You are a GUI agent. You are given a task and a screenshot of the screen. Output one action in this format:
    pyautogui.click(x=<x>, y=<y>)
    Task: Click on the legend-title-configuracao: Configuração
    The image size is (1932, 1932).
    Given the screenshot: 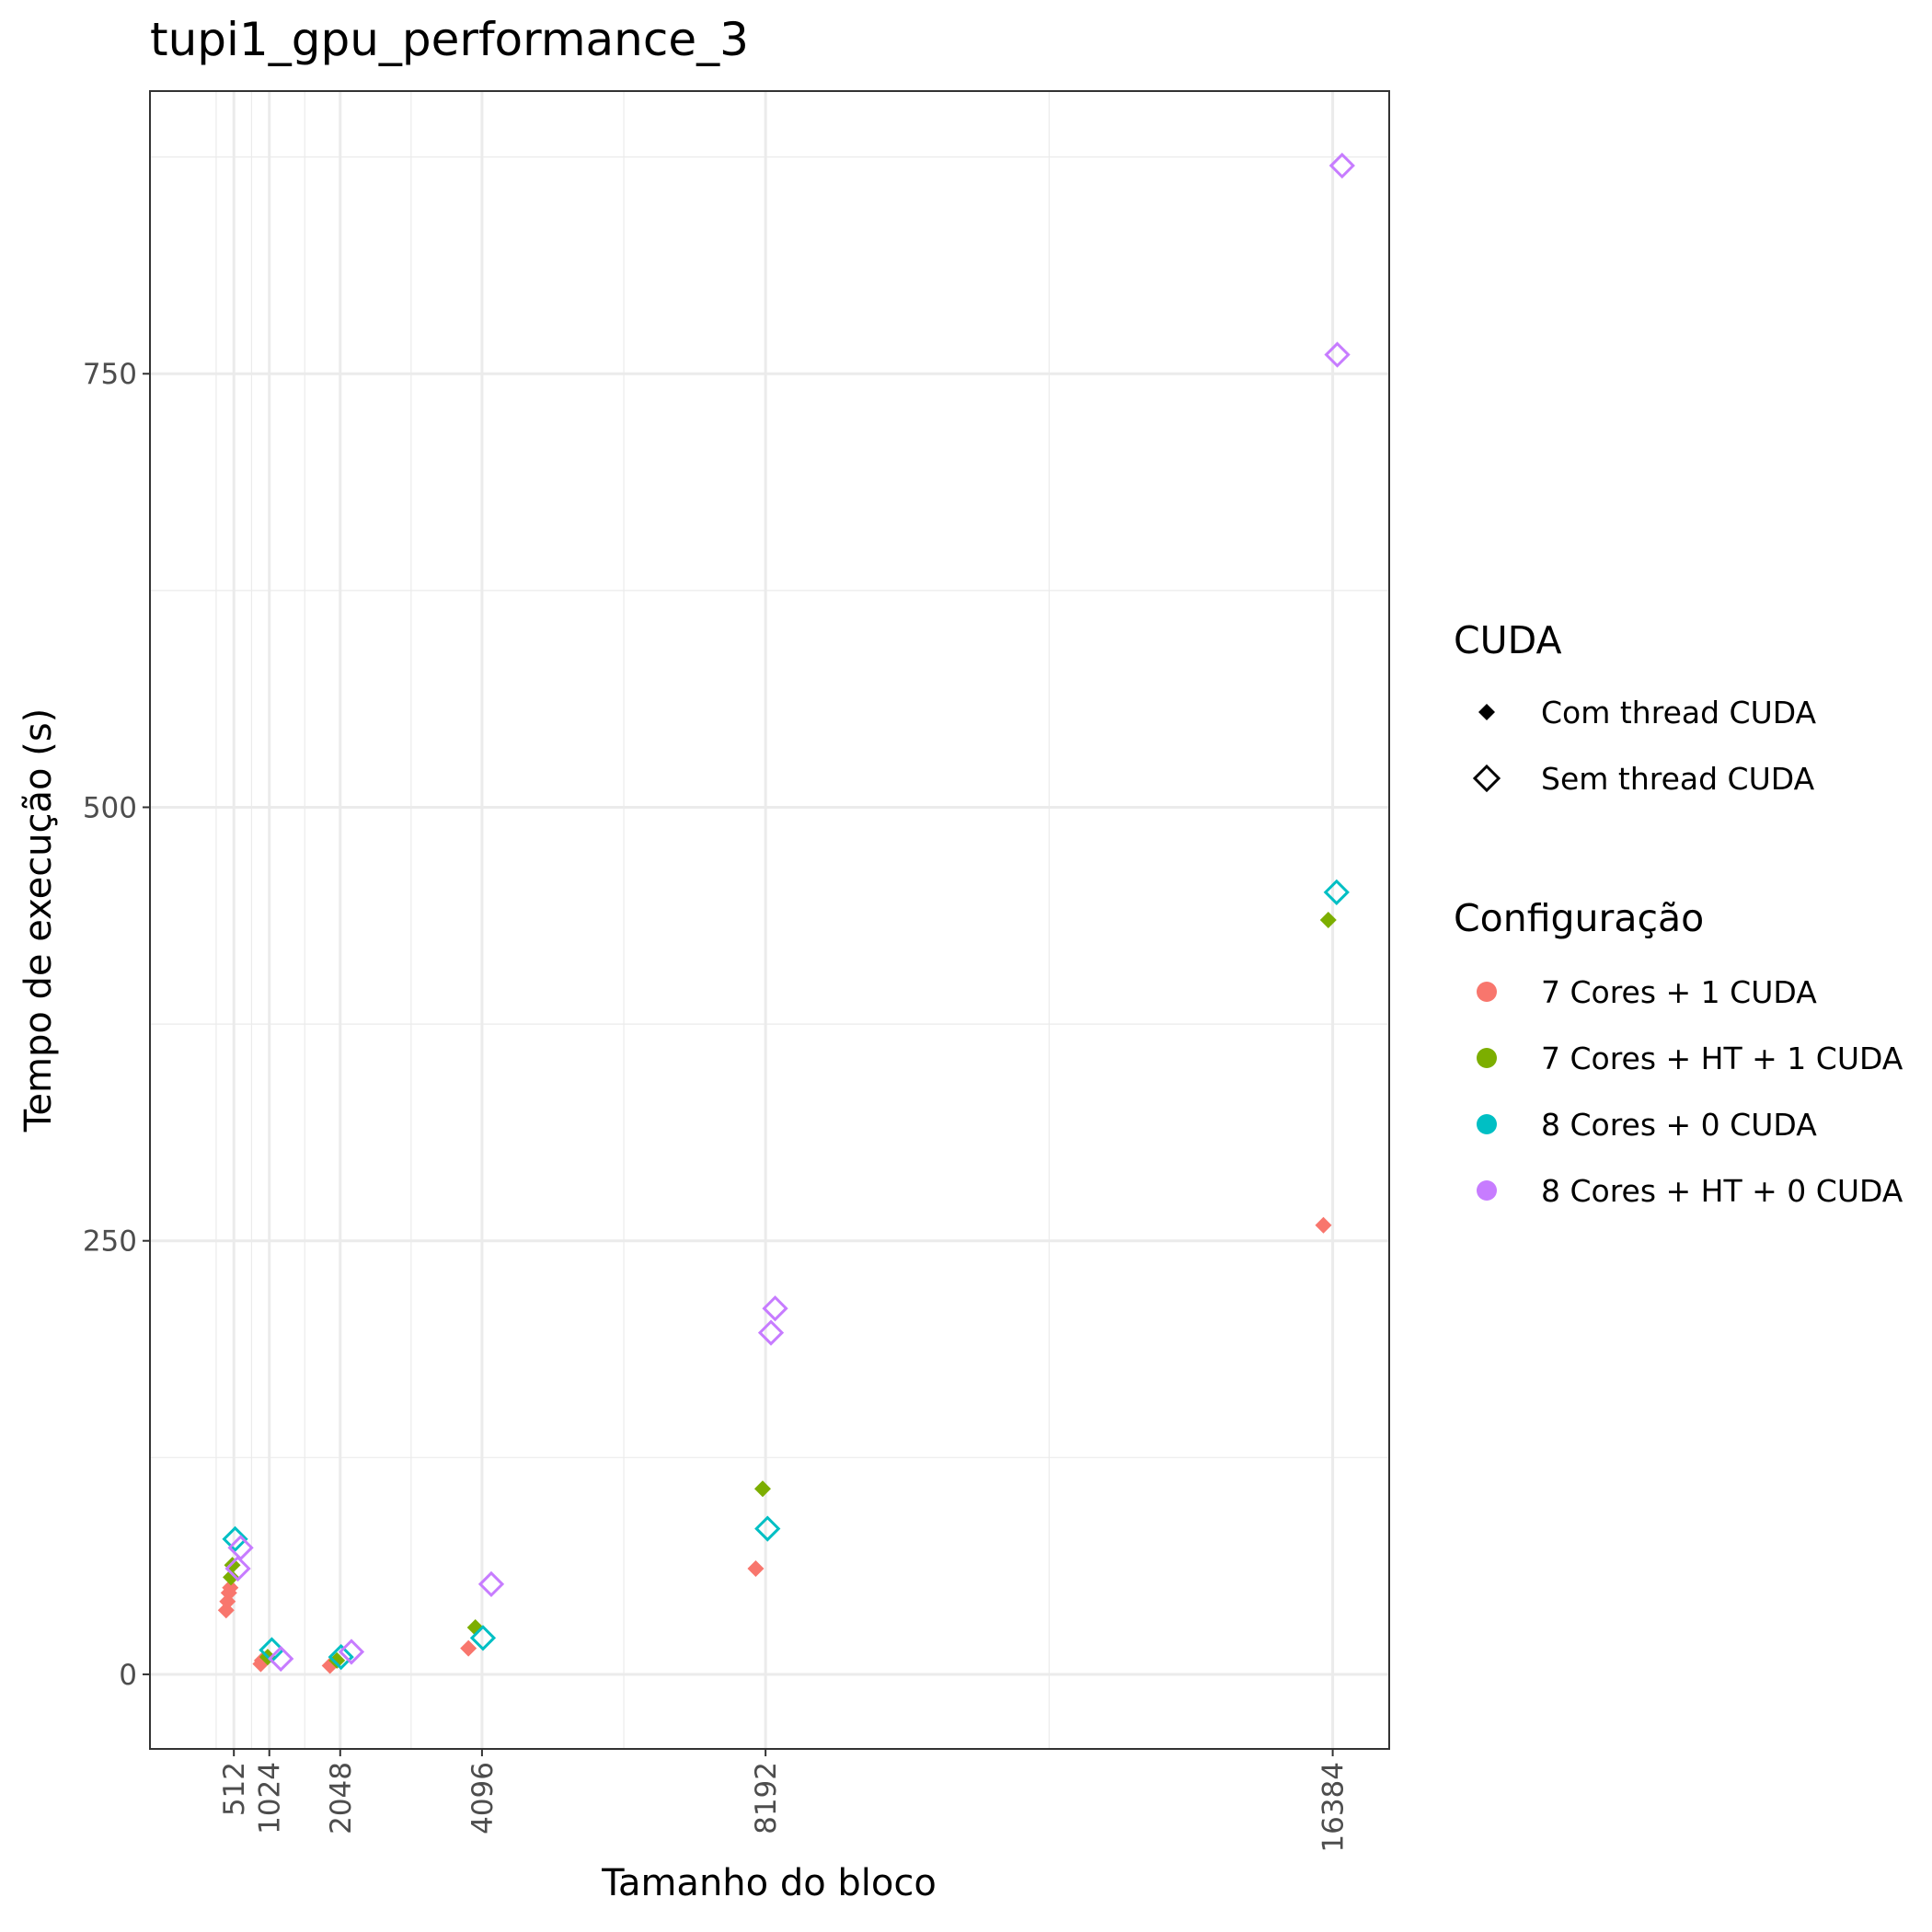 What is the action you would take?
    pyautogui.click(x=1579, y=918)
    